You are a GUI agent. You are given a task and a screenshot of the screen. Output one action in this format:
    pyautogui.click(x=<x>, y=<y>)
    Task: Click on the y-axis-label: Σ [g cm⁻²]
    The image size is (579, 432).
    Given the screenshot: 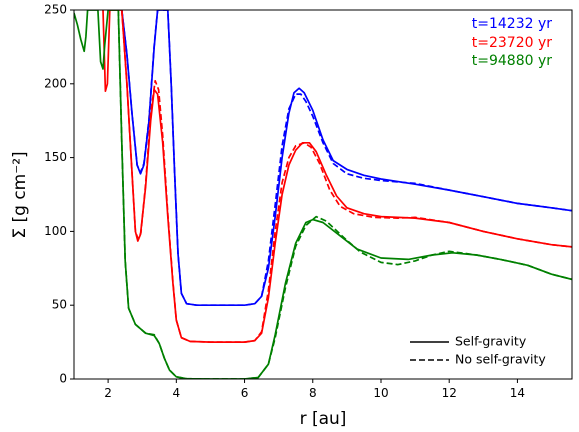 What is the action you would take?
    pyautogui.click(x=20, y=194)
    